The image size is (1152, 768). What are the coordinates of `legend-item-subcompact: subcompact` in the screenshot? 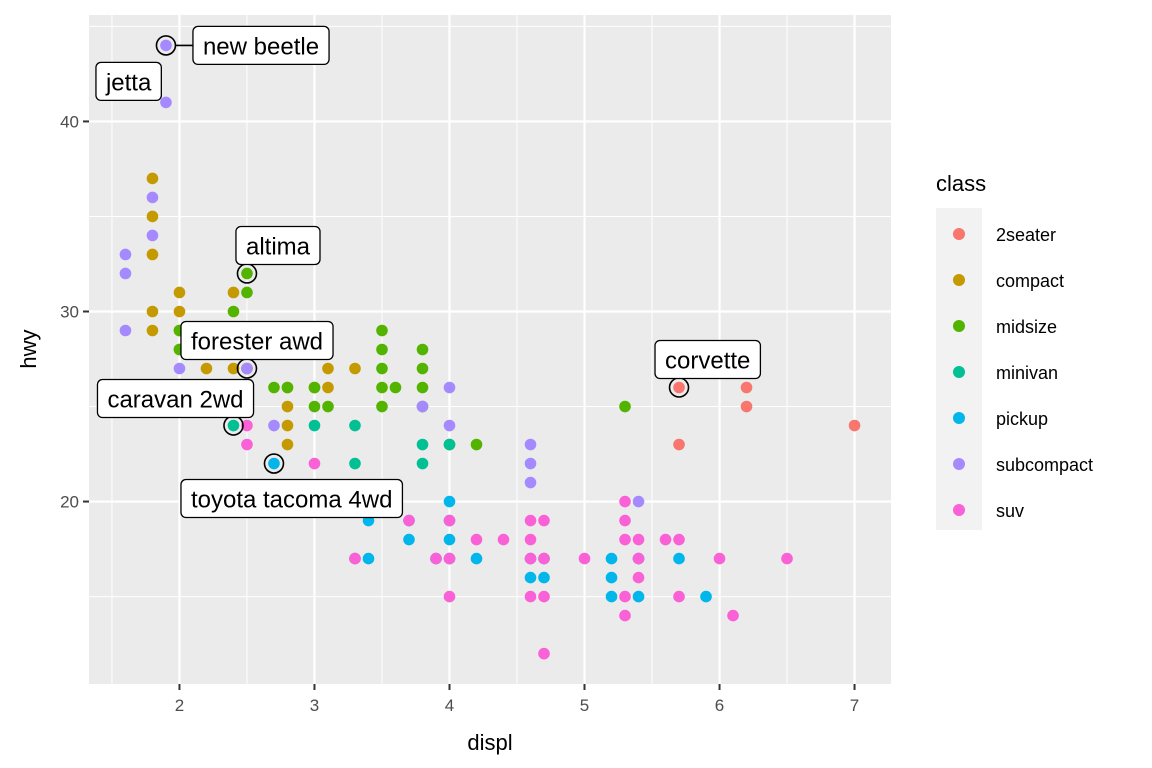 It's located at (1023, 465).